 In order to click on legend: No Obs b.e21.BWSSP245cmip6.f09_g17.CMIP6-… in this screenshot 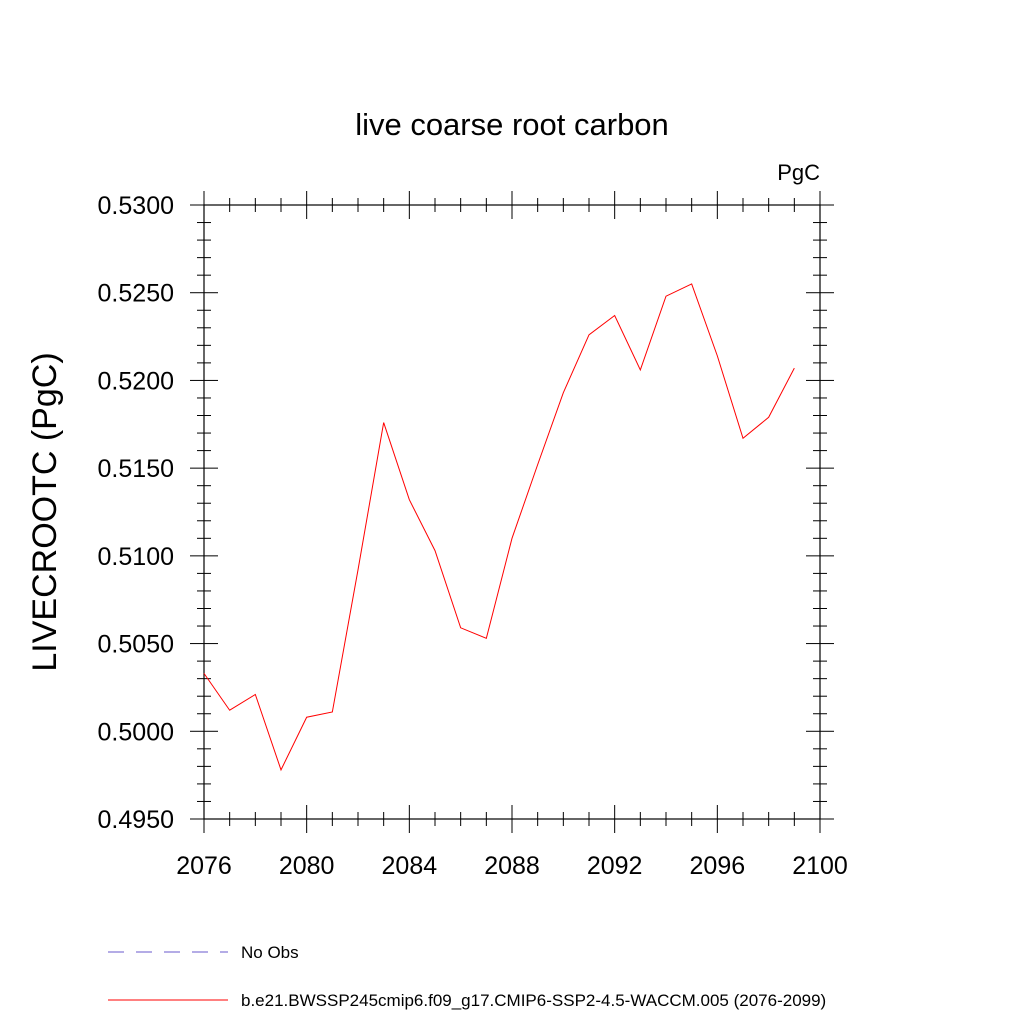, I will do `click(467, 976)`.